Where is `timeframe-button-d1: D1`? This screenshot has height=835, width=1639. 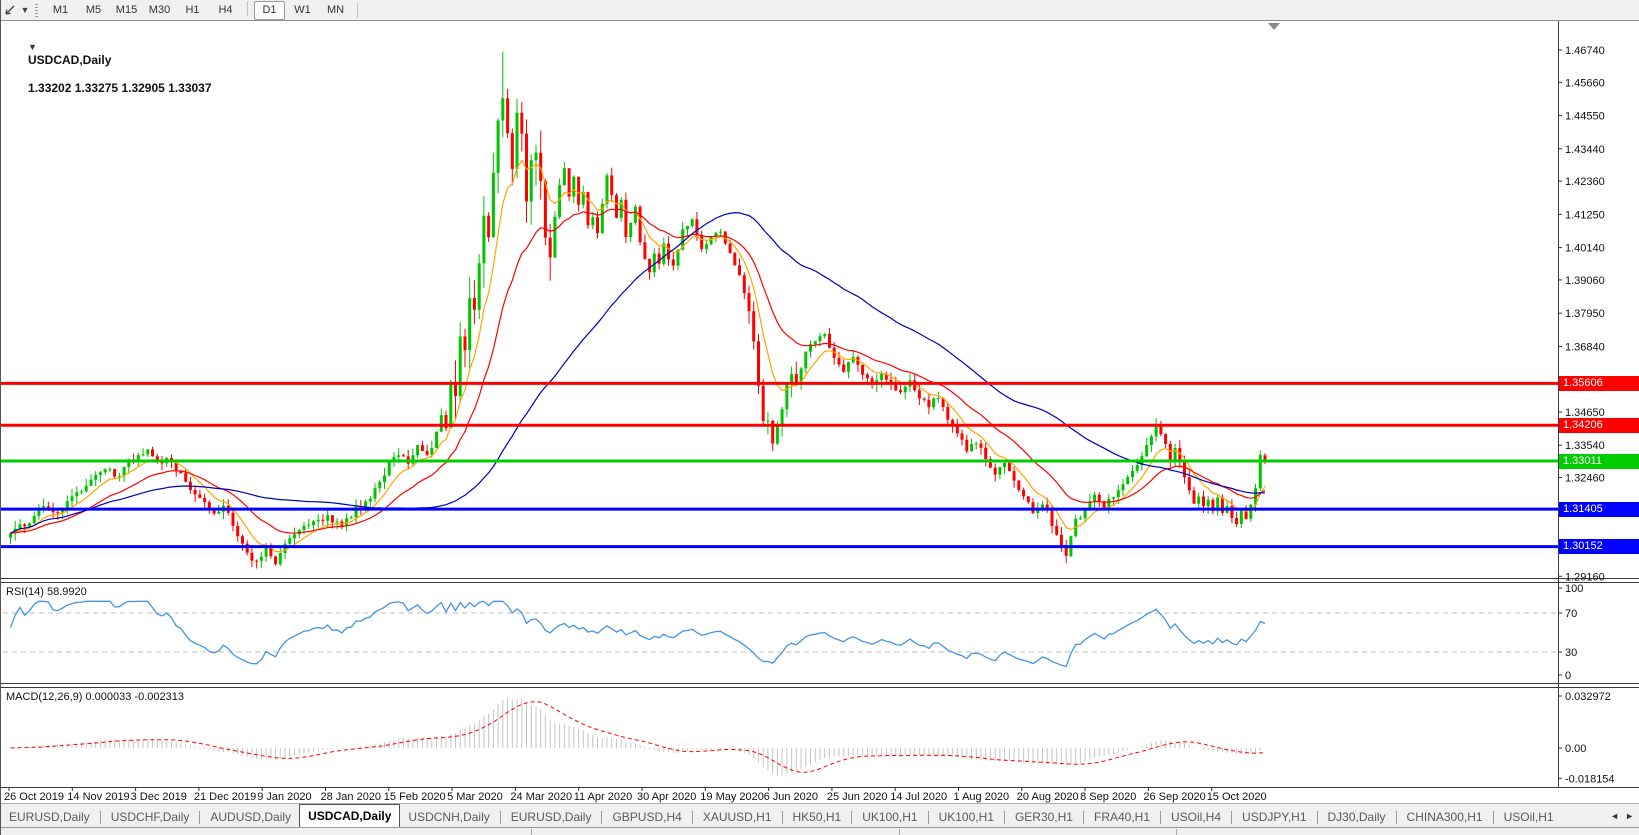 timeframe-button-d1: D1 is located at coordinates (269, 10).